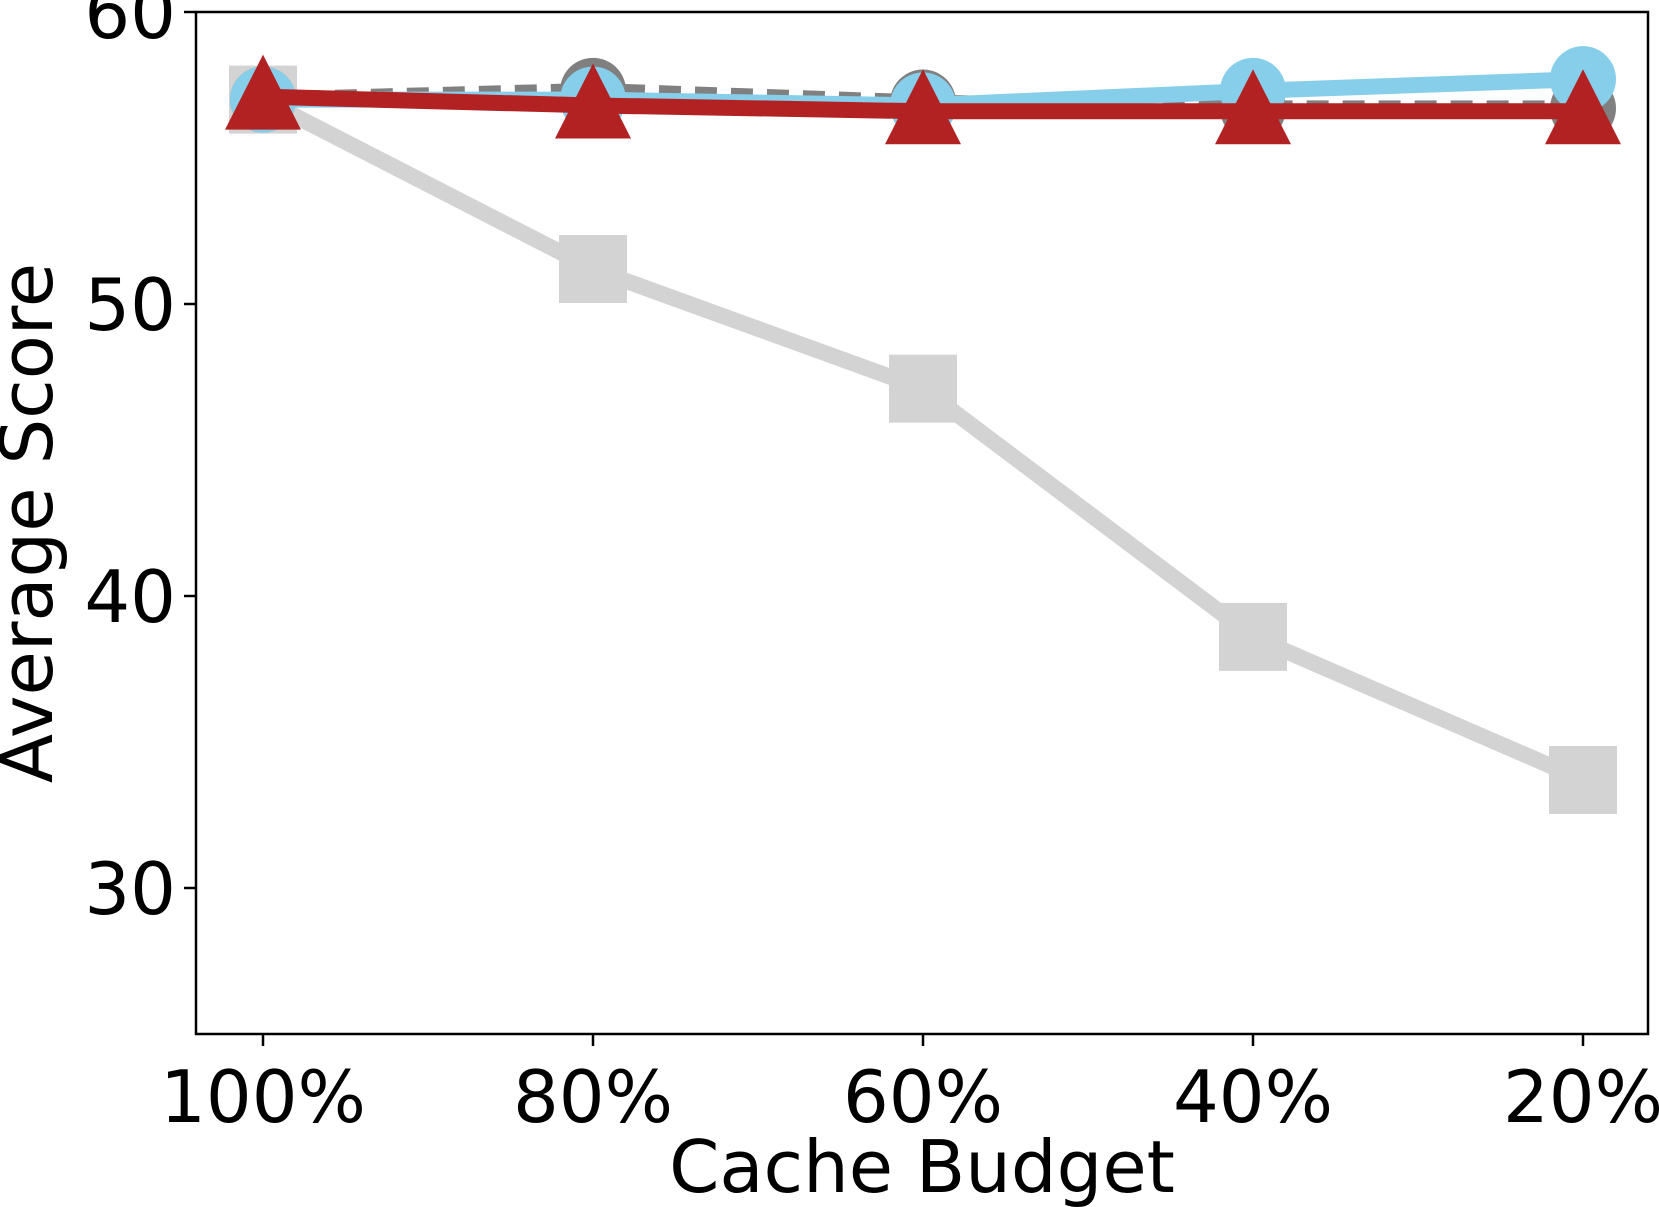  Describe the element at coordinates (34, 523) in the screenshot. I see `y-axis-label: Average Score` at that location.